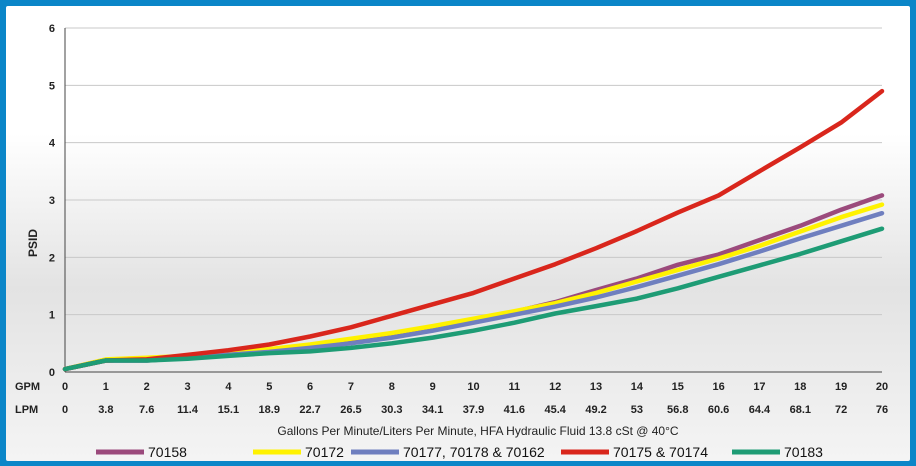 Image resolution: width=916 pixels, height=466 pixels. Describe the element at coordinates (146, 410) in the screenshot. I see `x-tick-label-lpm: 7.6` at that location.